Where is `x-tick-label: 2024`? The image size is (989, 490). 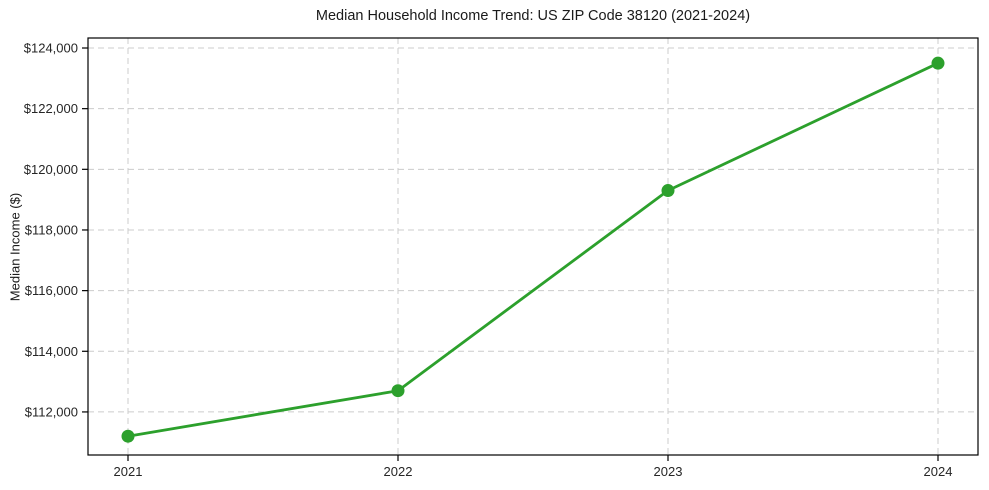 x-tick-label: 2024 is located at coordinates (938, 471).